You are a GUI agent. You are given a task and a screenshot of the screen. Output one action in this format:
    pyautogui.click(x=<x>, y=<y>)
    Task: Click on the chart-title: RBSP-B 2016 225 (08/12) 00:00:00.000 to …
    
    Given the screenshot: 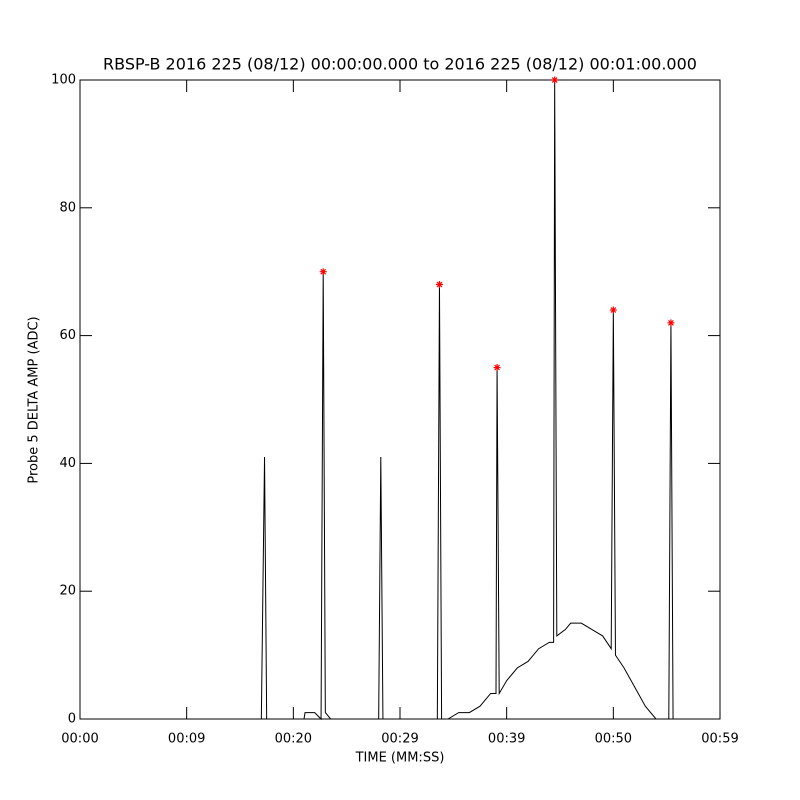 What is the action you would take?
    pyautogui.click(x=400, y=64)
    